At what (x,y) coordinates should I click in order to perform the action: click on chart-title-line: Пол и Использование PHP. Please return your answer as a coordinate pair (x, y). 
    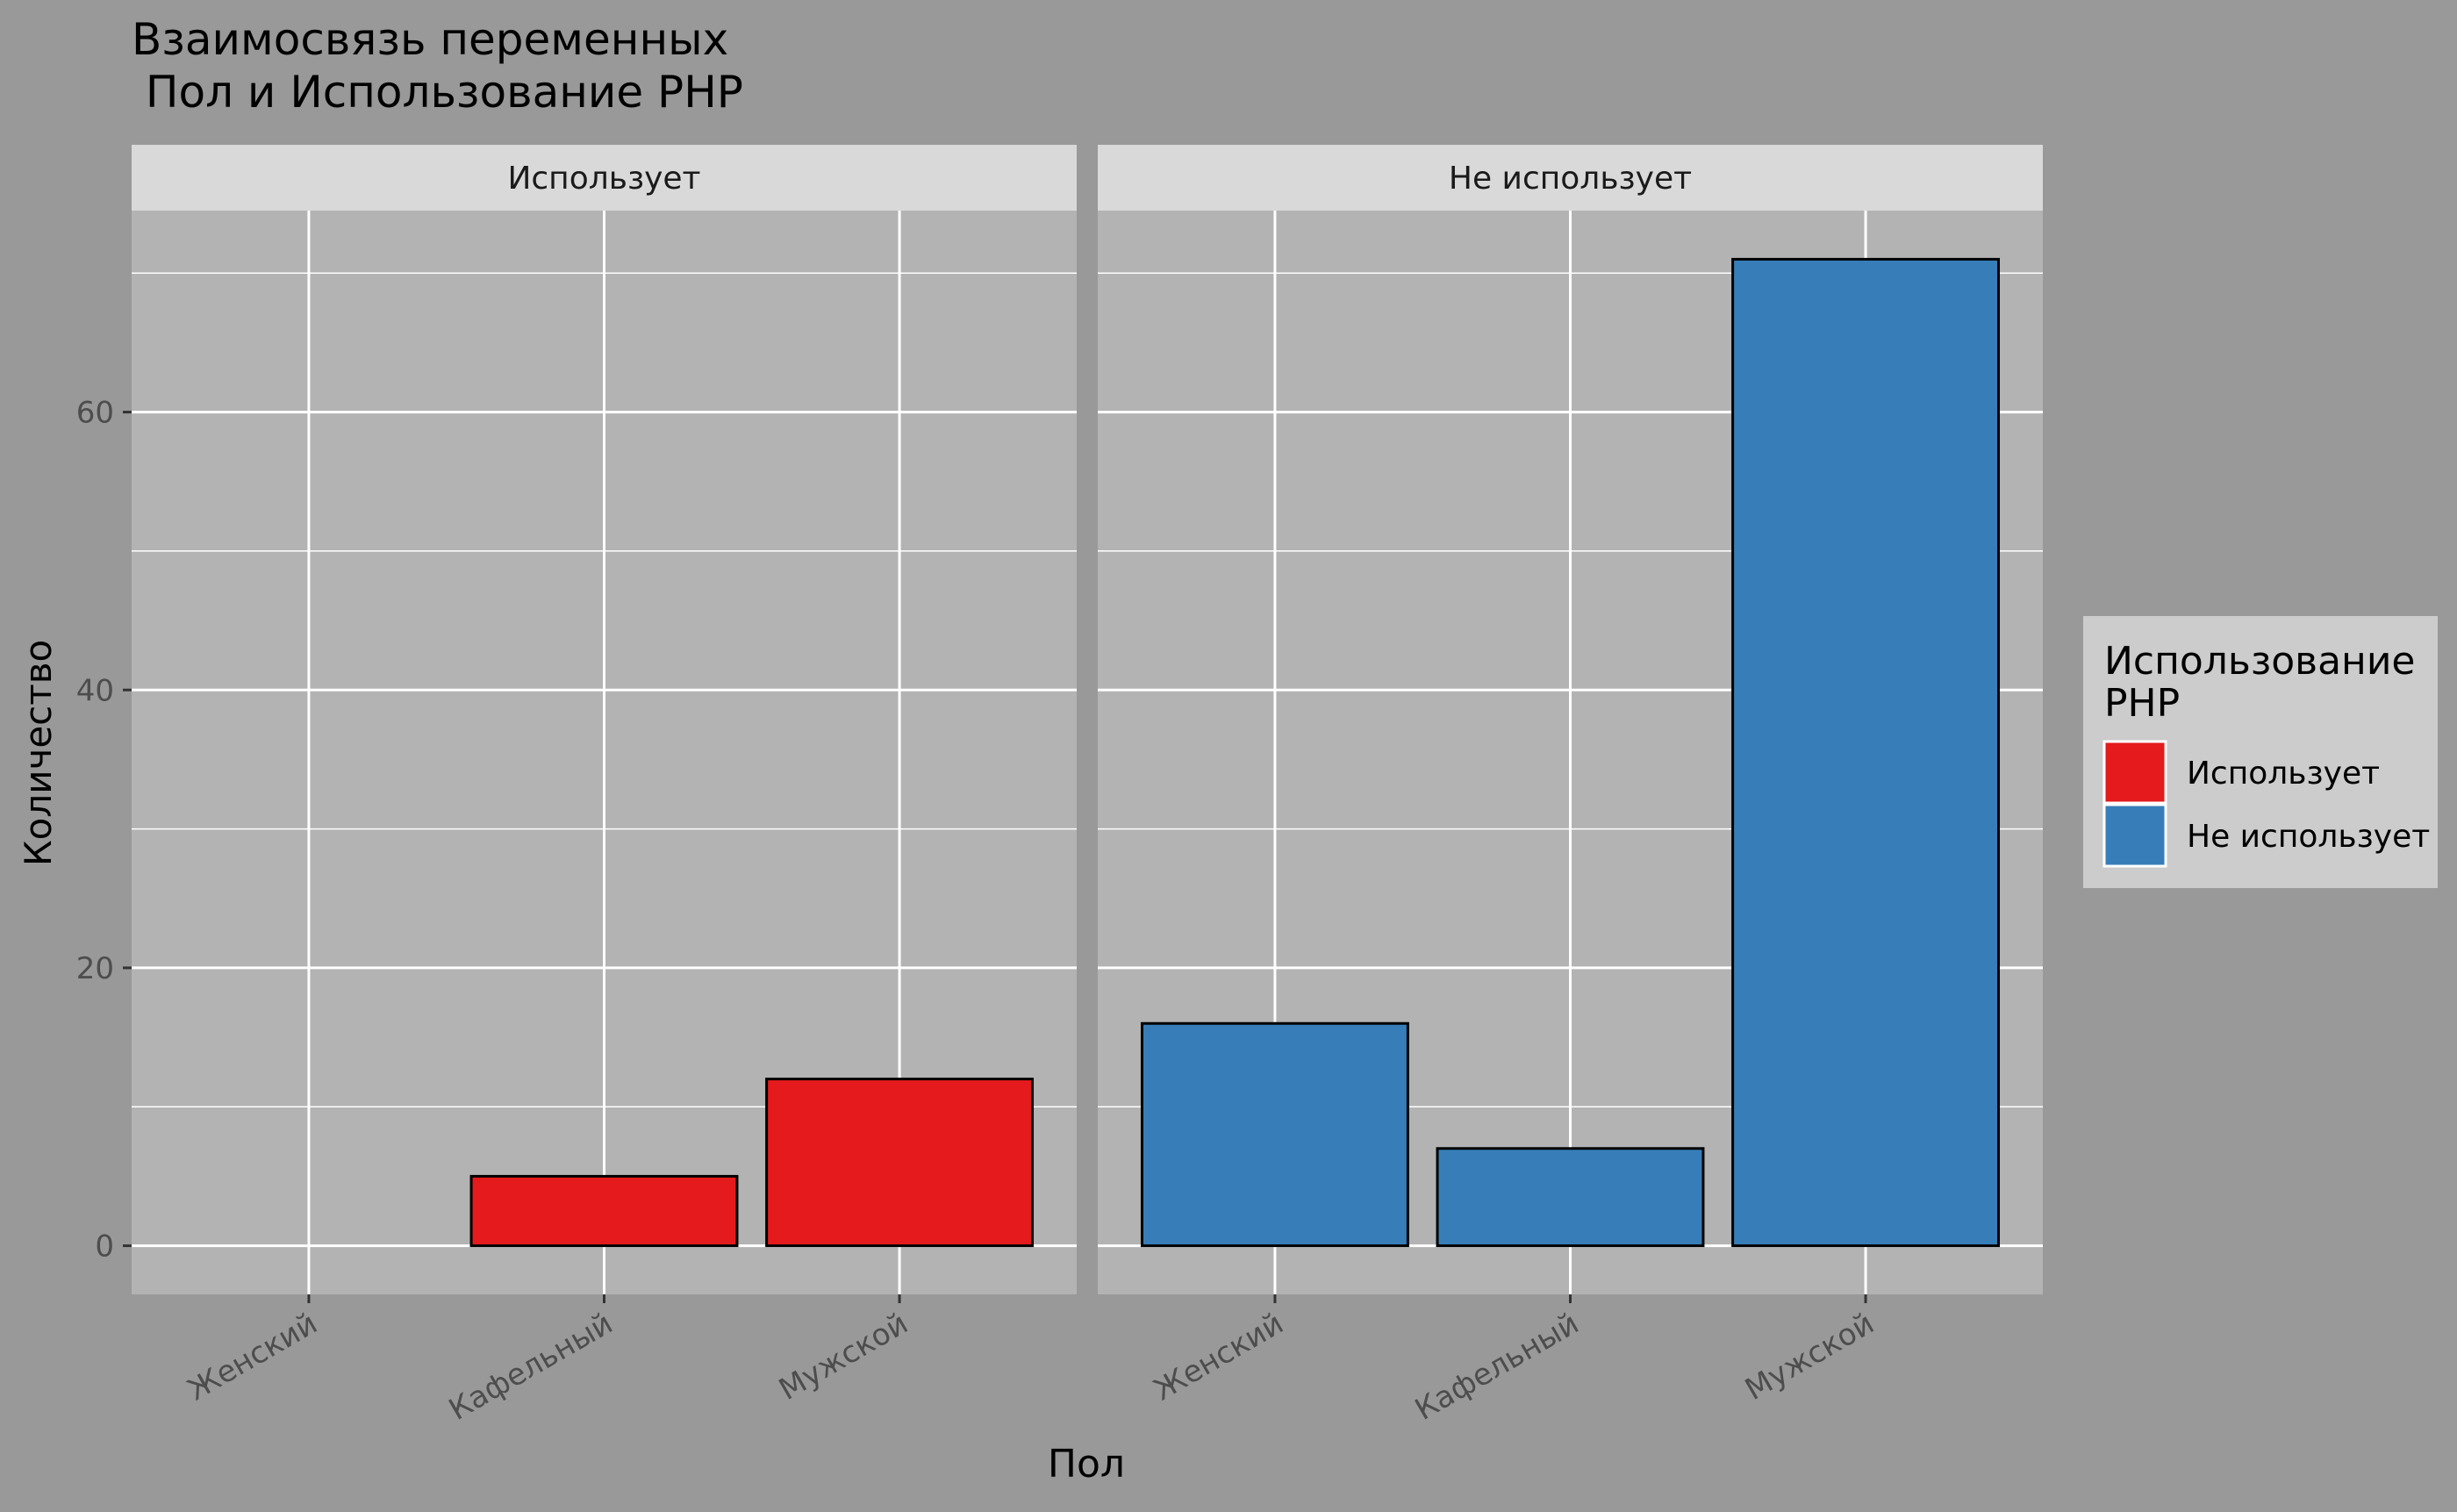
    Looking at the image, I should click on (437, 93).